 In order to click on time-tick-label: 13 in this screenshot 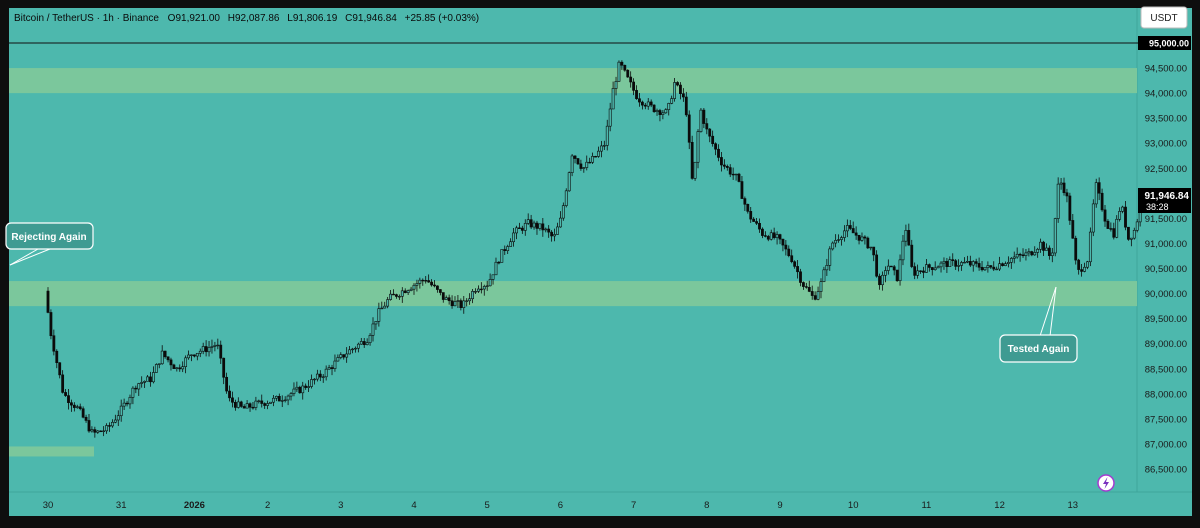, I will do `click(1073, 505)`.